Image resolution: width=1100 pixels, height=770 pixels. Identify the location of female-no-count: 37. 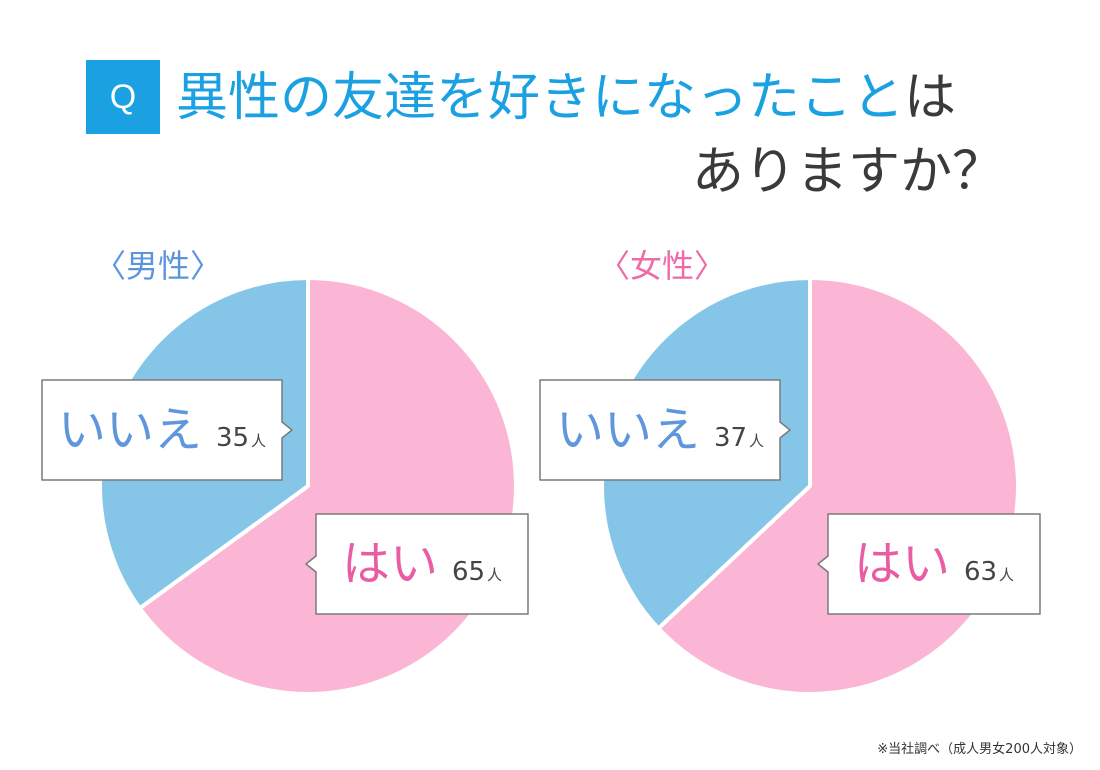
(730, 438).